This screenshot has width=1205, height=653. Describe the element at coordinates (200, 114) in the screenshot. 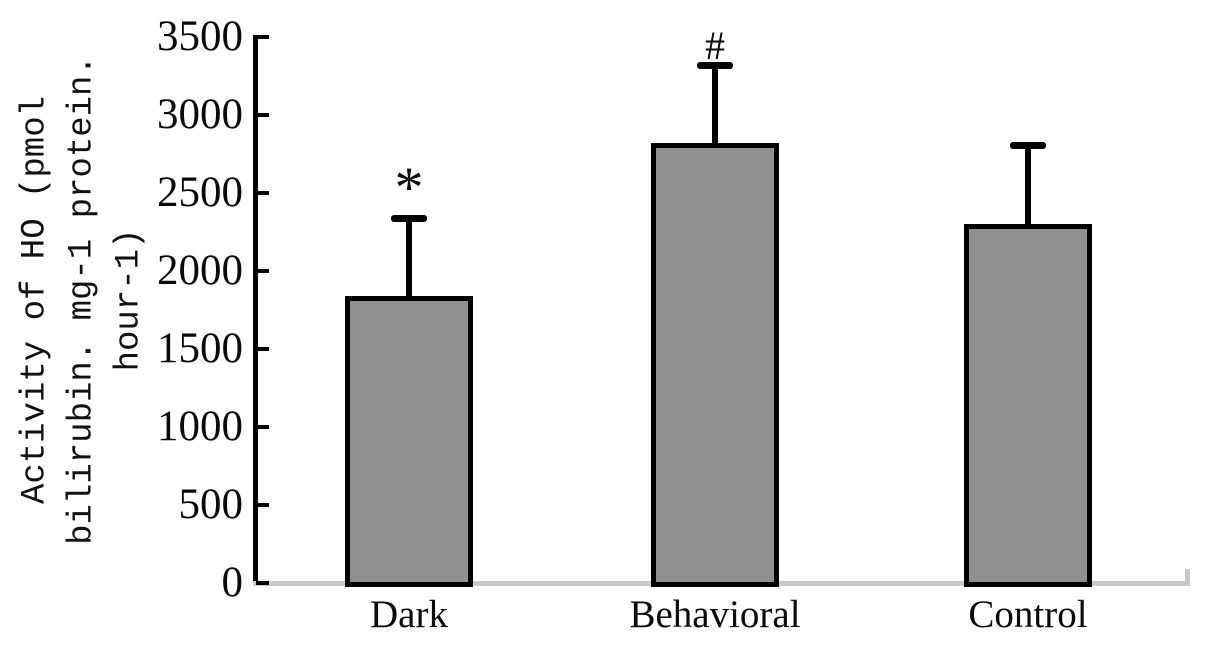

I see `y-tick-label: 3000` at that location.